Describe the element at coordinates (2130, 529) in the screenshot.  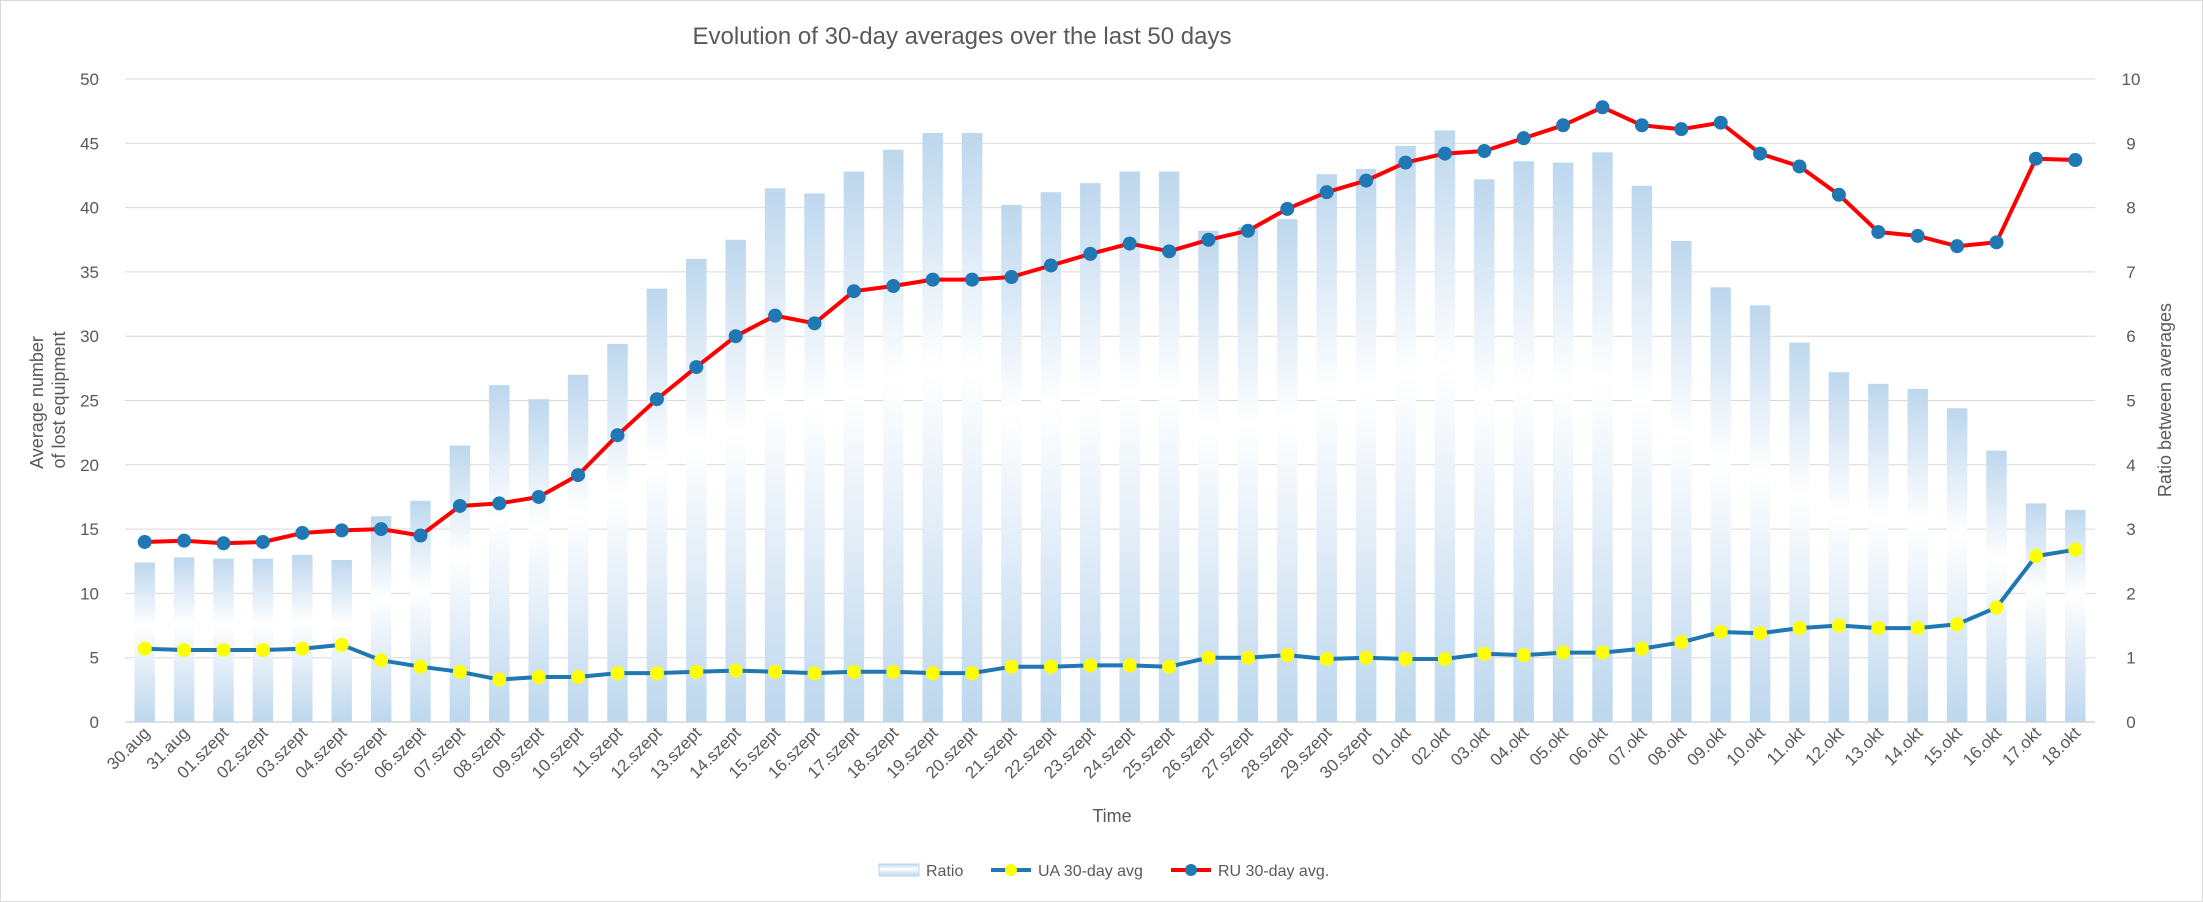
I see `y-right-tick-label: 3` at that location.